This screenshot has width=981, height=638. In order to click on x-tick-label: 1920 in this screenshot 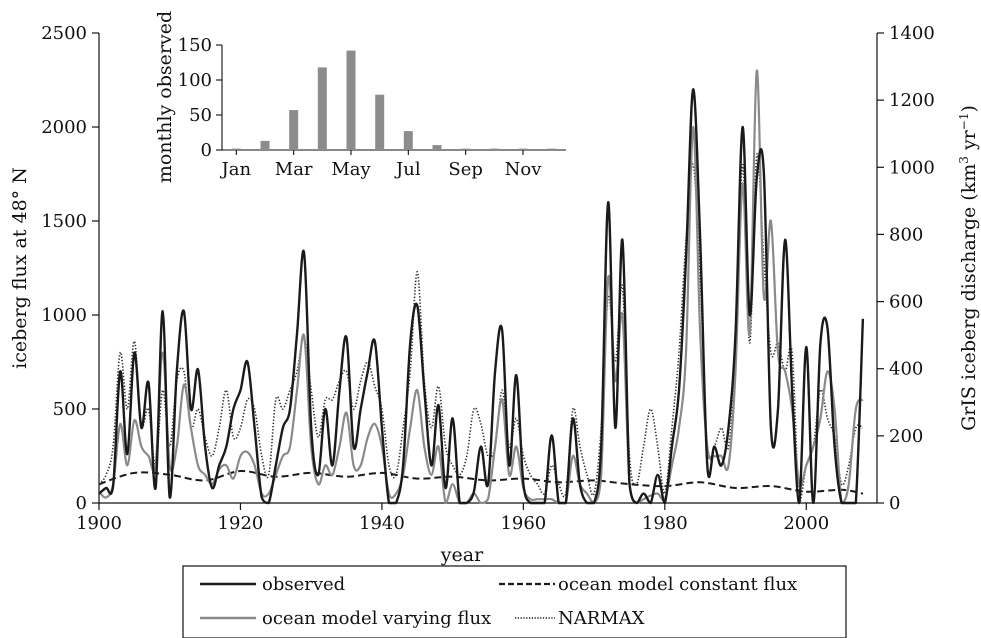, I will do `click(241, 523)`.